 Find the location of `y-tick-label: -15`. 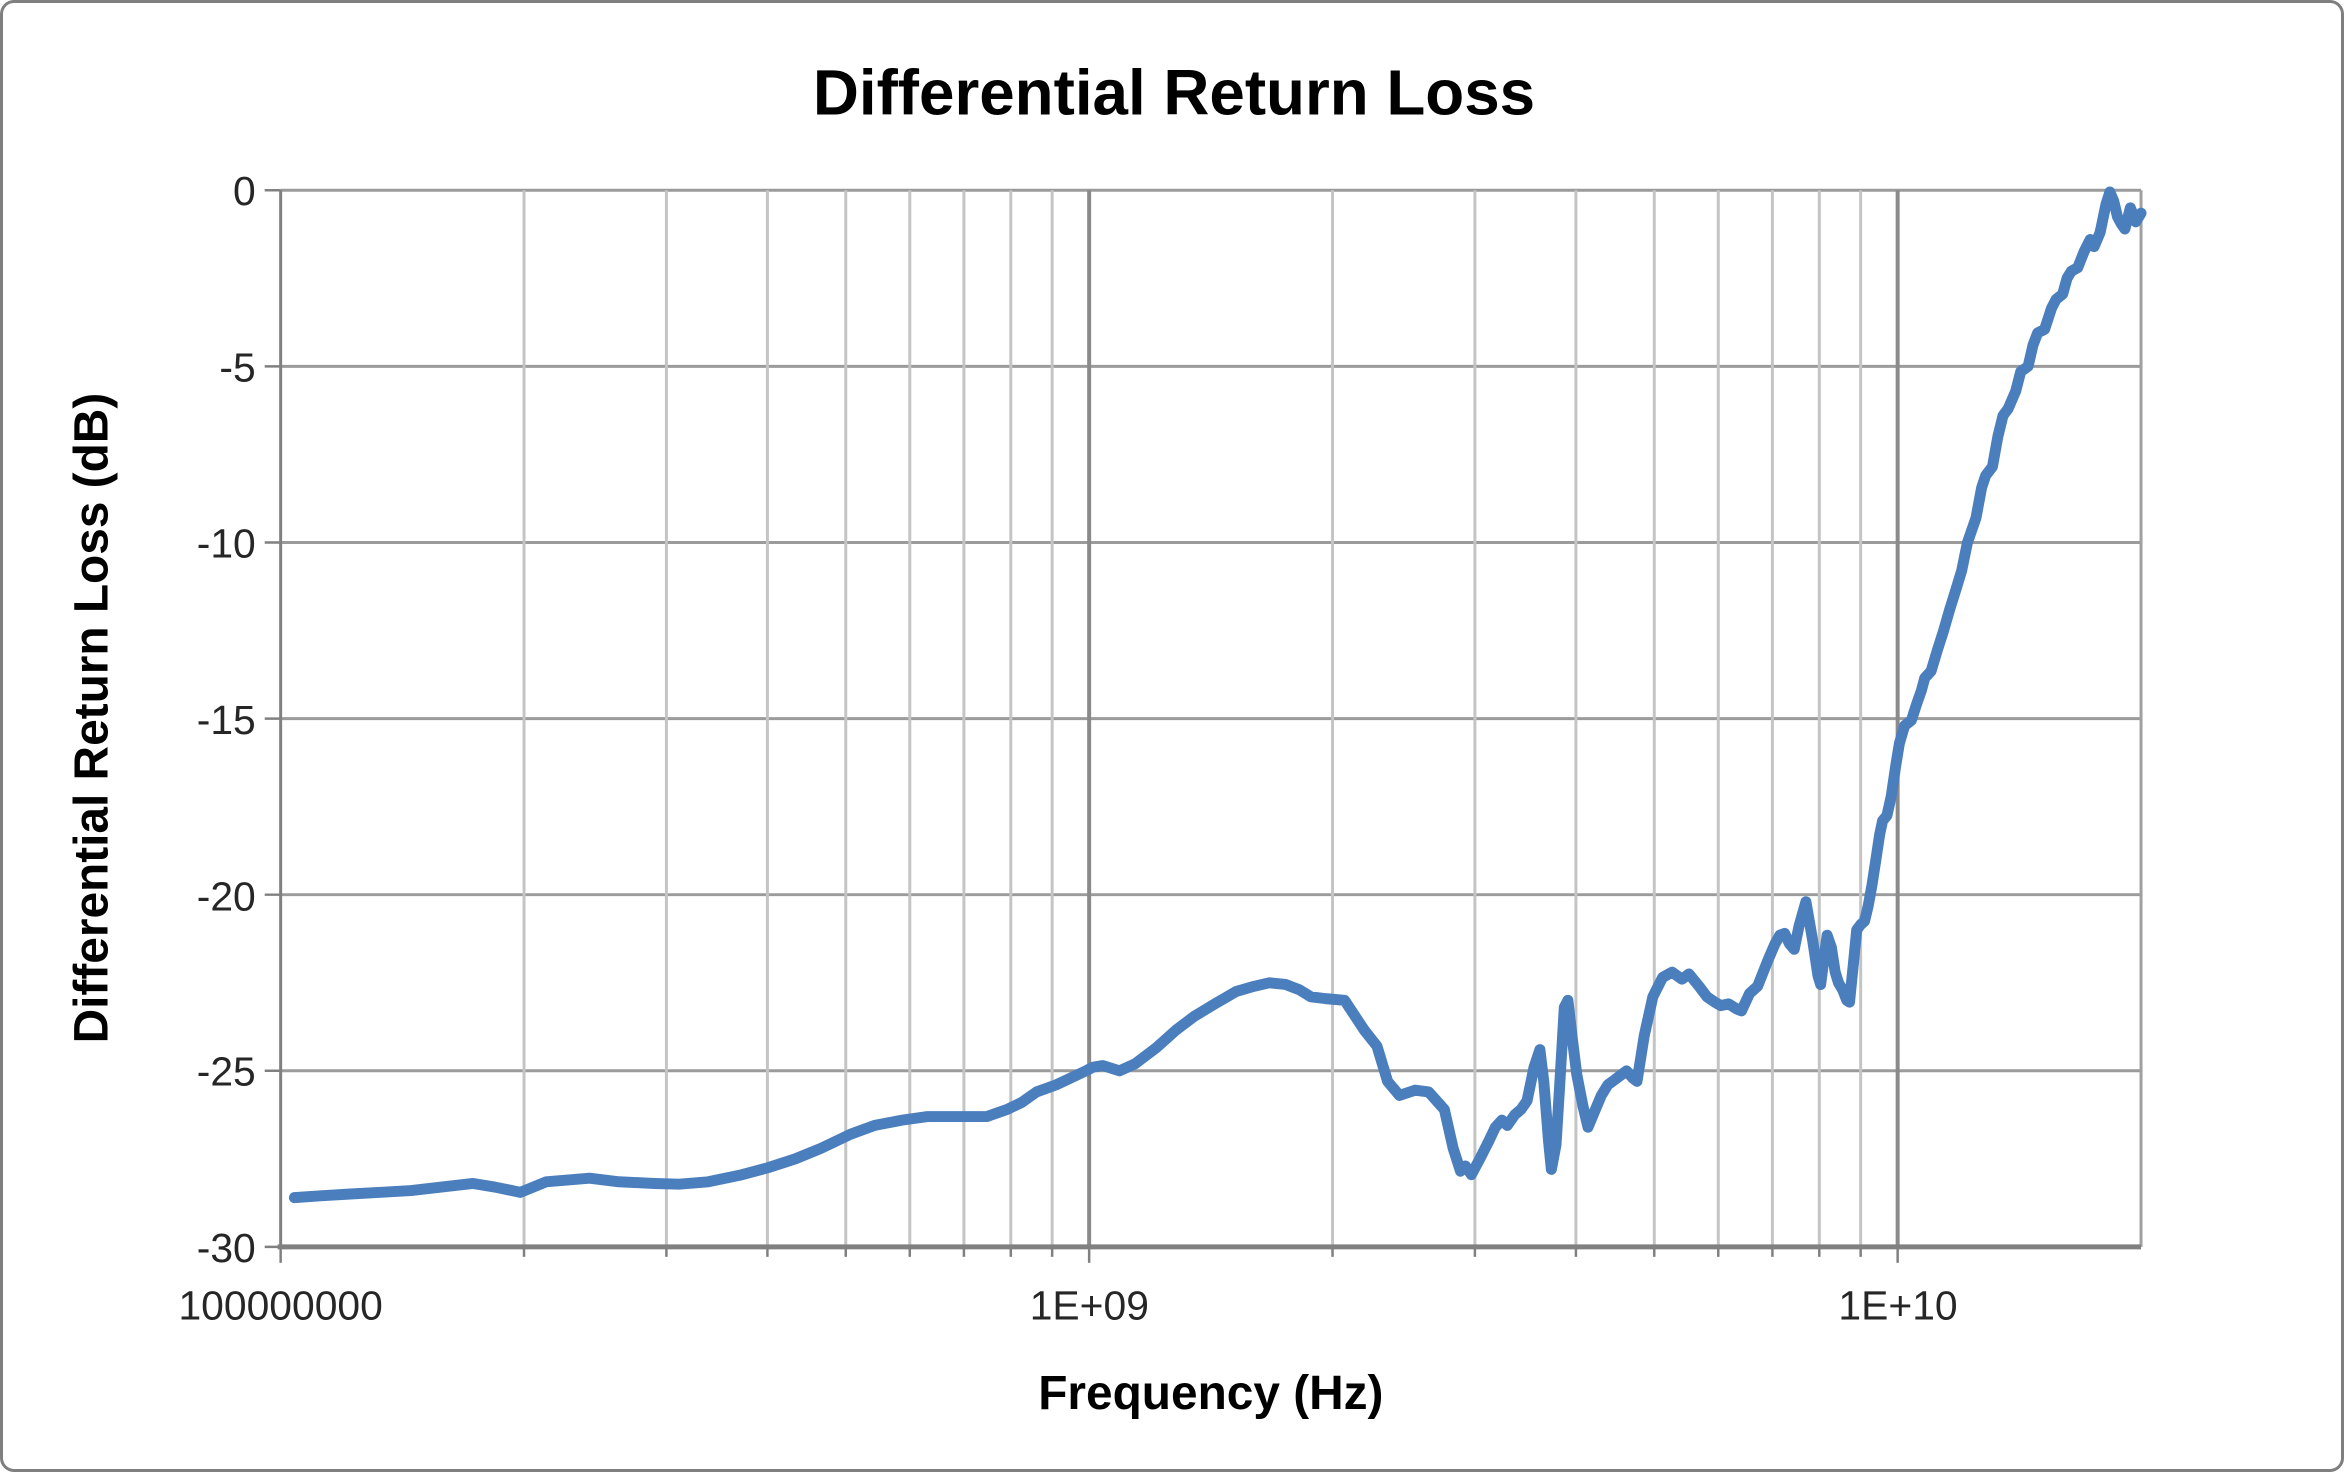

y-tick-label: -15 is located at coordinates (226, 720).